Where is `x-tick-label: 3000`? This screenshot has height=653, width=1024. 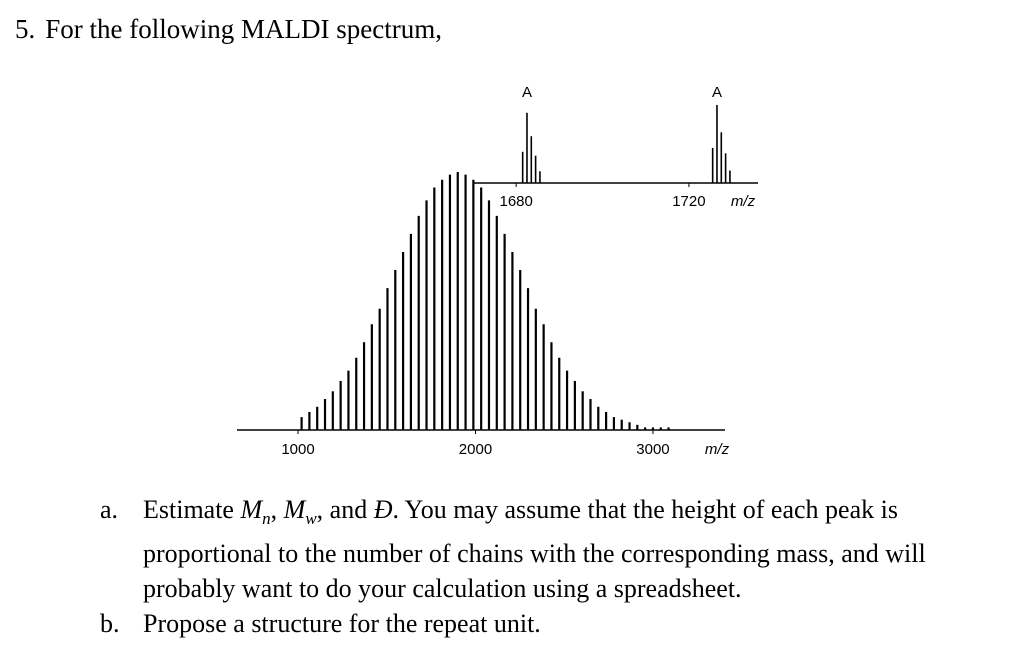 x-tick-label: 3000 is located at coordinates (652, 449).